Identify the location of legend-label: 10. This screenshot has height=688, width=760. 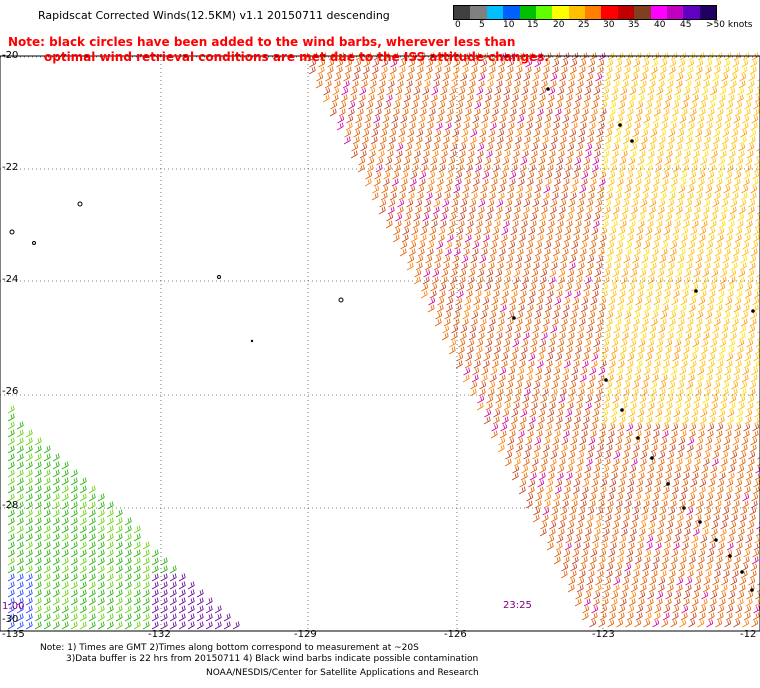
(509, 25).